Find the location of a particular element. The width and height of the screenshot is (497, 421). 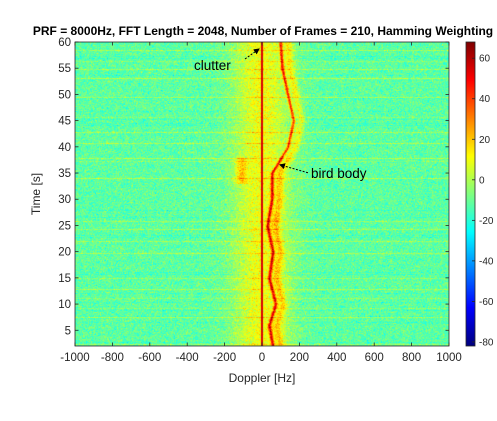

y-tick-label: 45 is located at coordinates (64, 122).